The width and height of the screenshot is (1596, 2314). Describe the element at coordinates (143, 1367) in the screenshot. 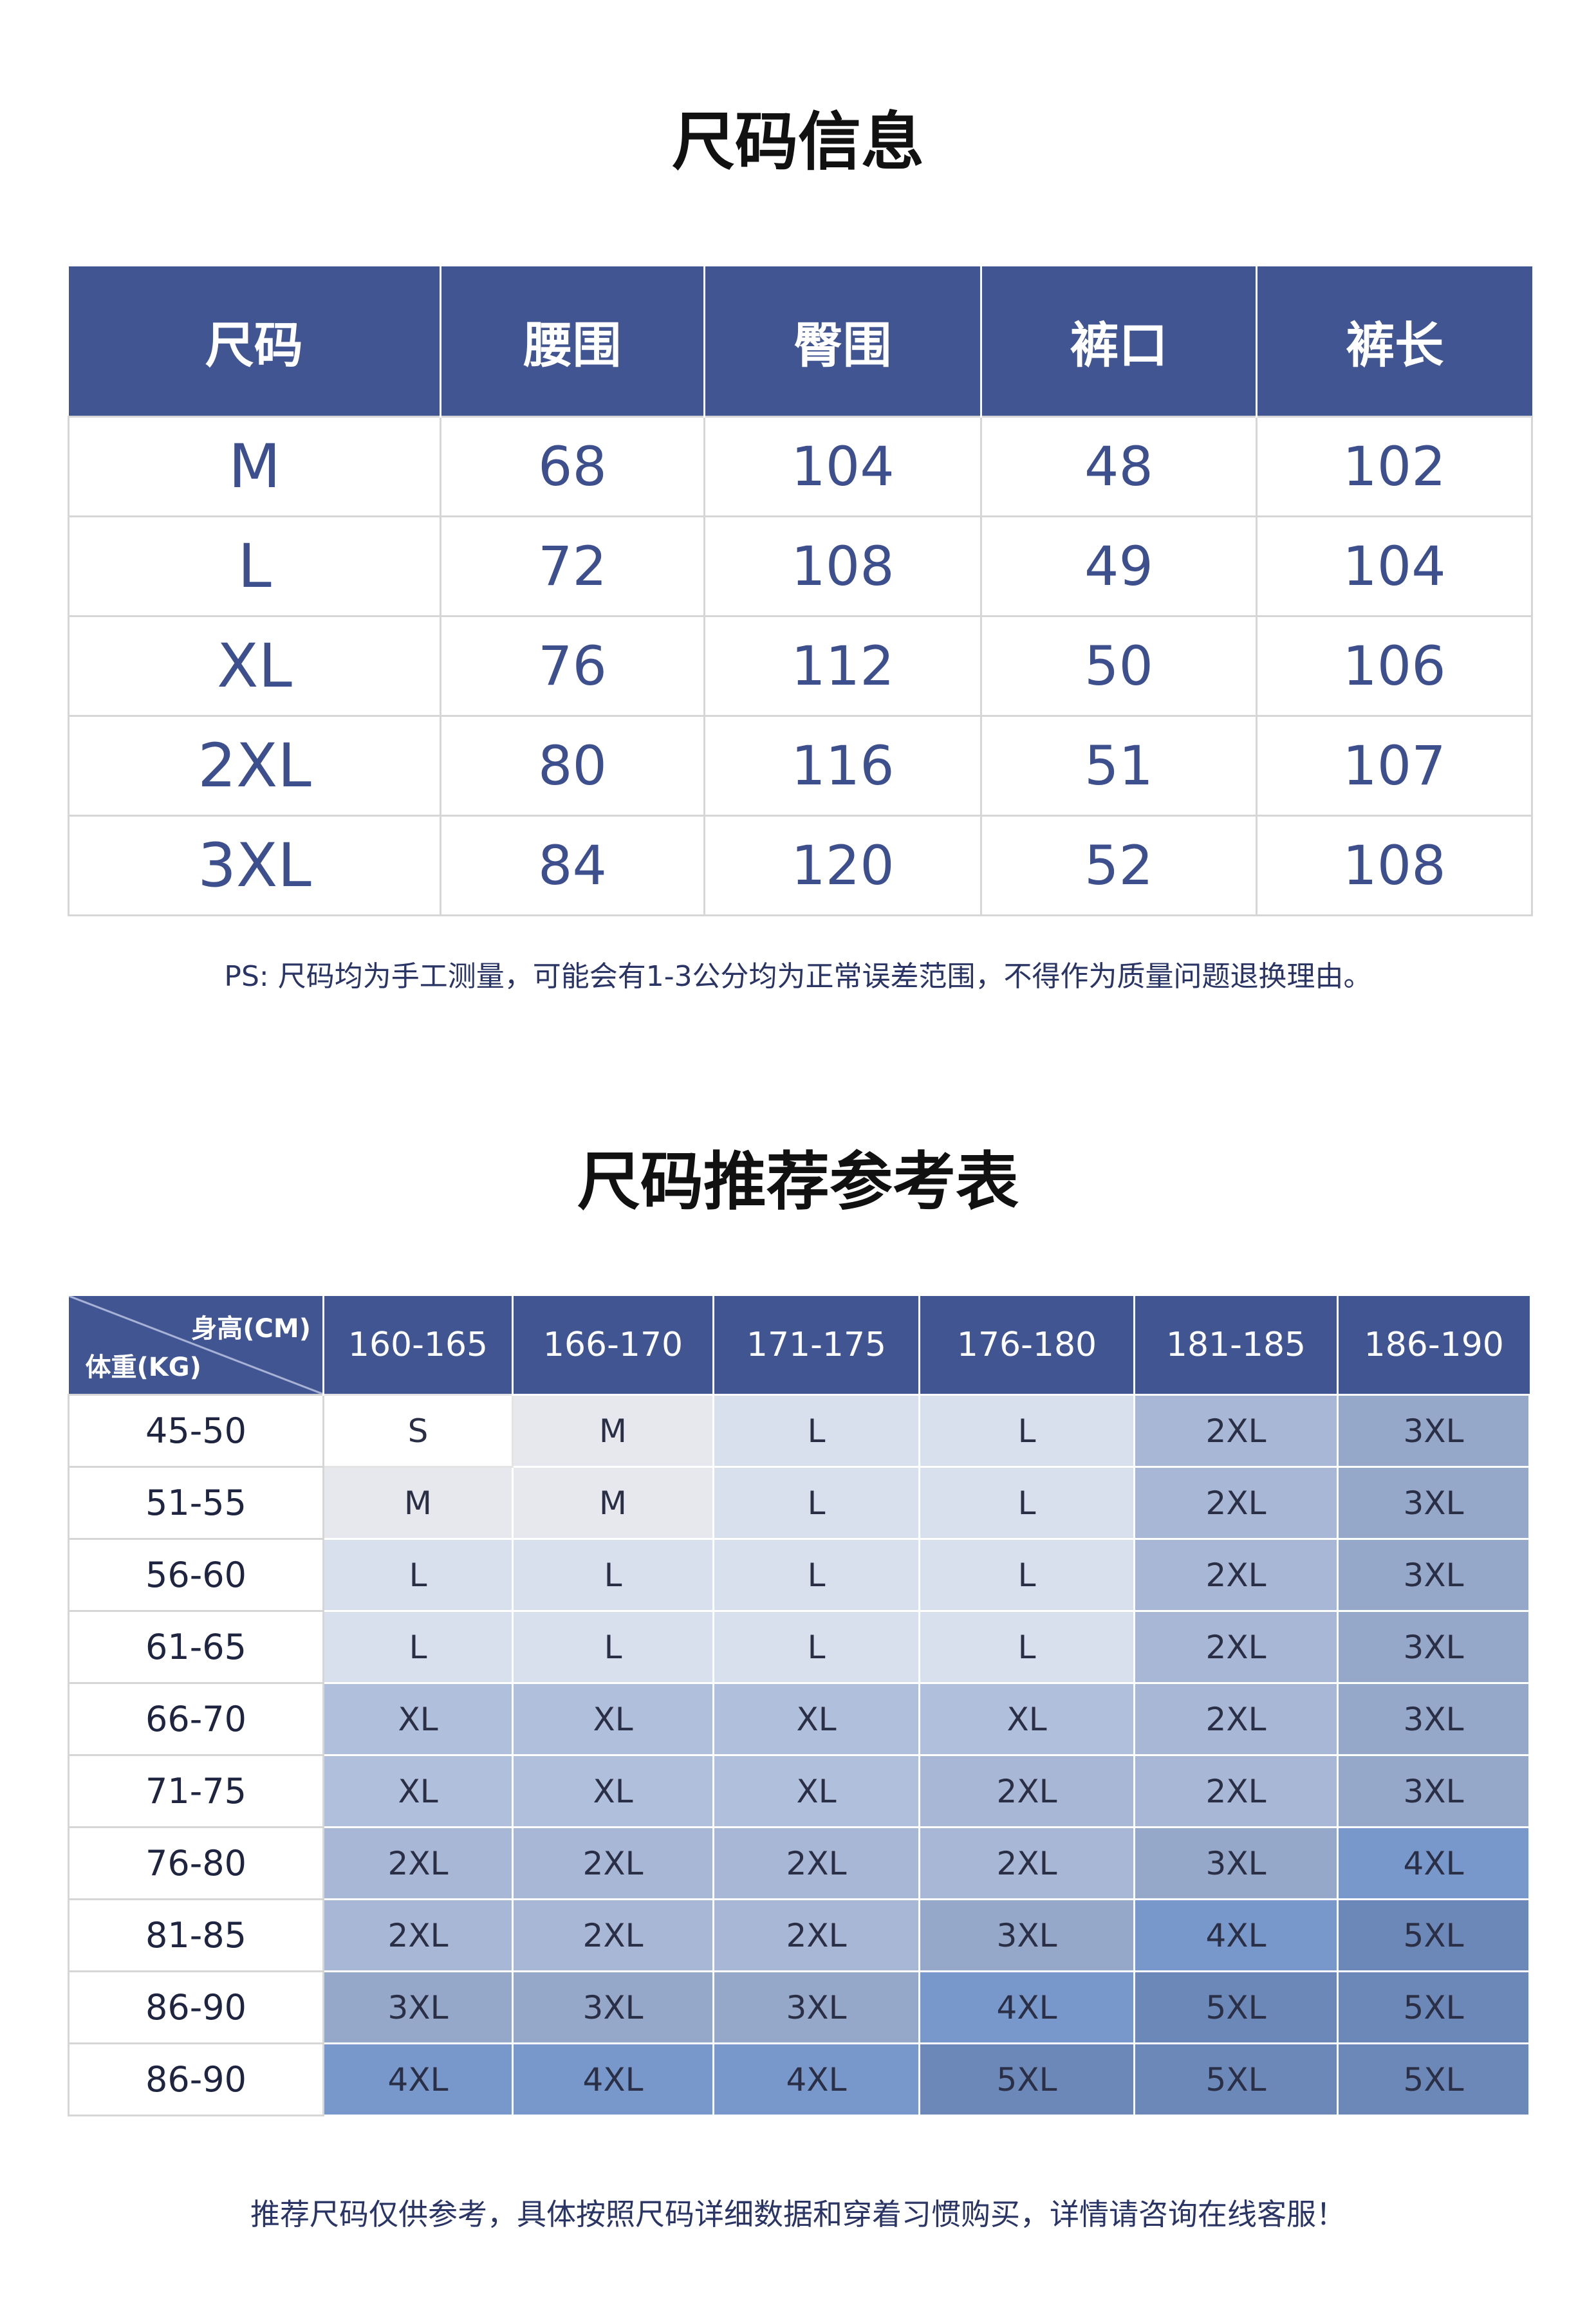

I see `weight-axis-label: 体重(KG)` at that location.